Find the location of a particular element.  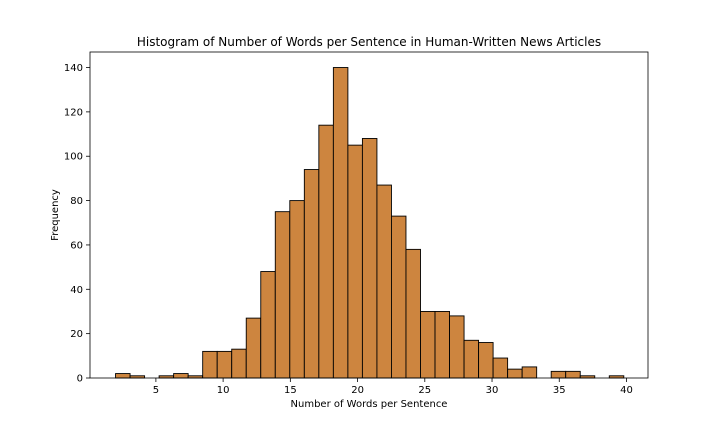

y-tick-label: 120 is located at coordinates (73, 112).